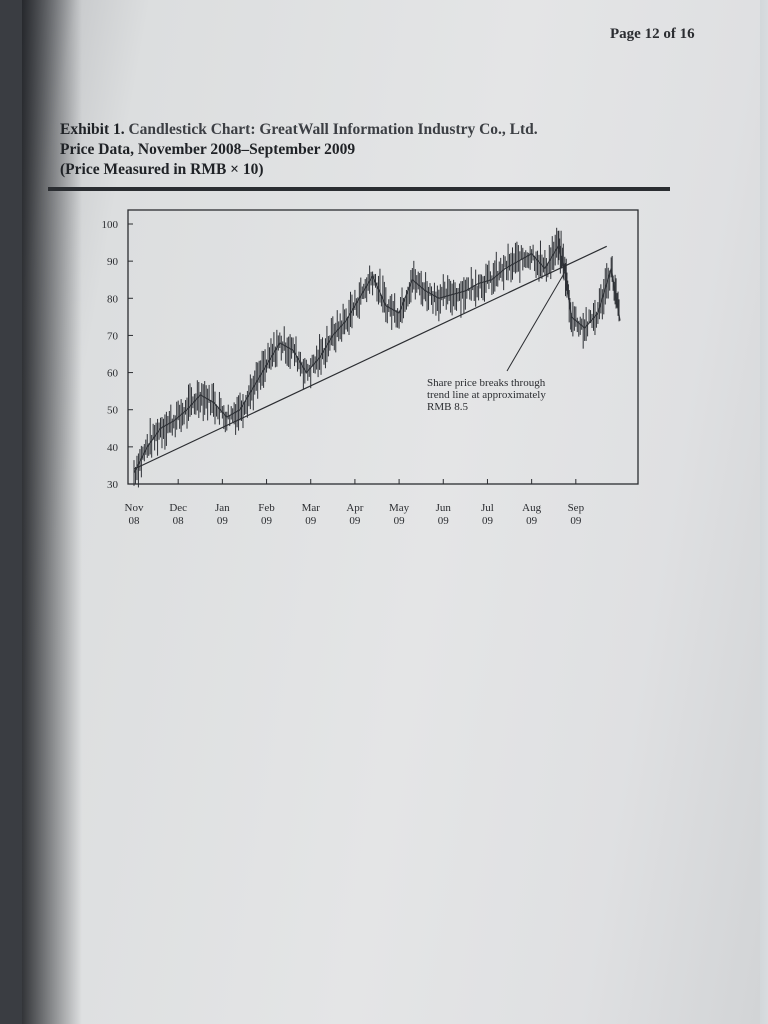 The height and width of the screenshot is (1024, 768). Describe the element at coordinates (266, 508) in the screenshot. I see `x-tick-month-label: Feb` at that location.